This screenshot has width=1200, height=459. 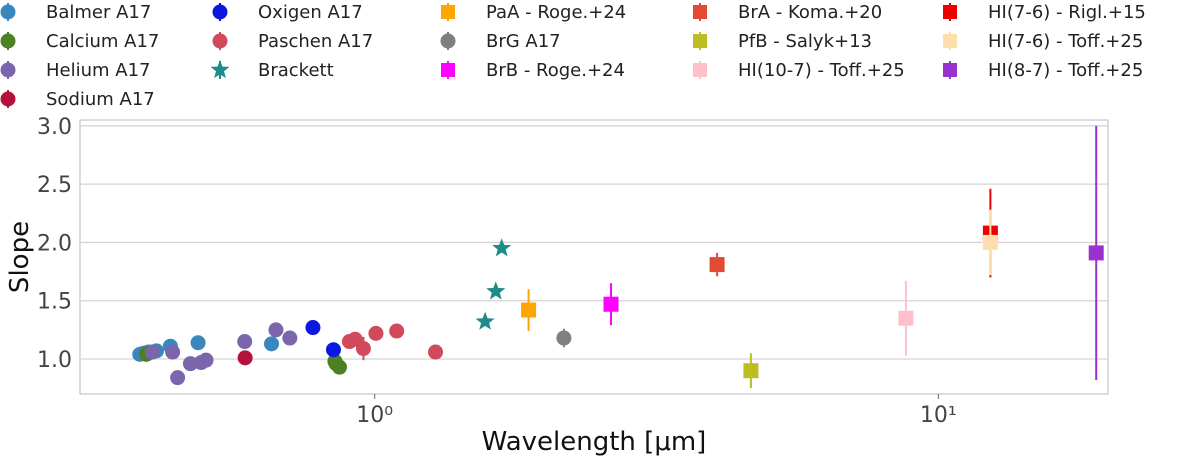 I want to click on series-oxigen-a17, so click(x=323, y=339).